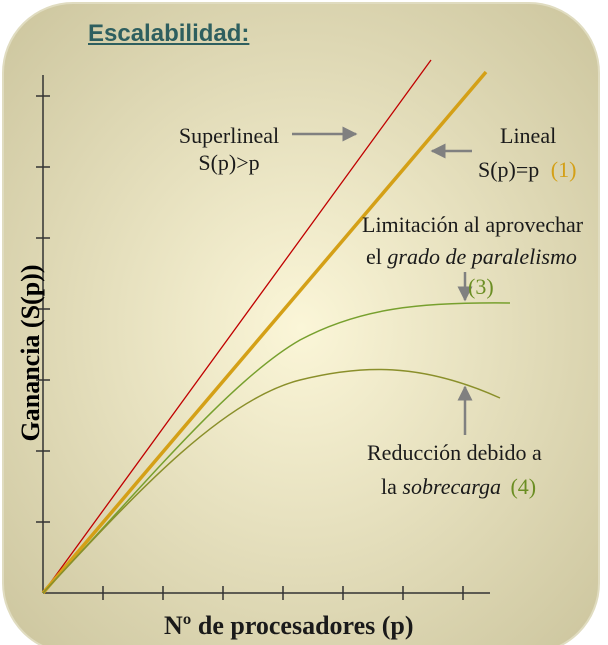 The height and width of the screenshot is (645, 608). What do you see at coordinates (30, 353) in the screenshot?
I see `y-axis-label: Ganancia (S(p))` at bounding box center [30, 353].